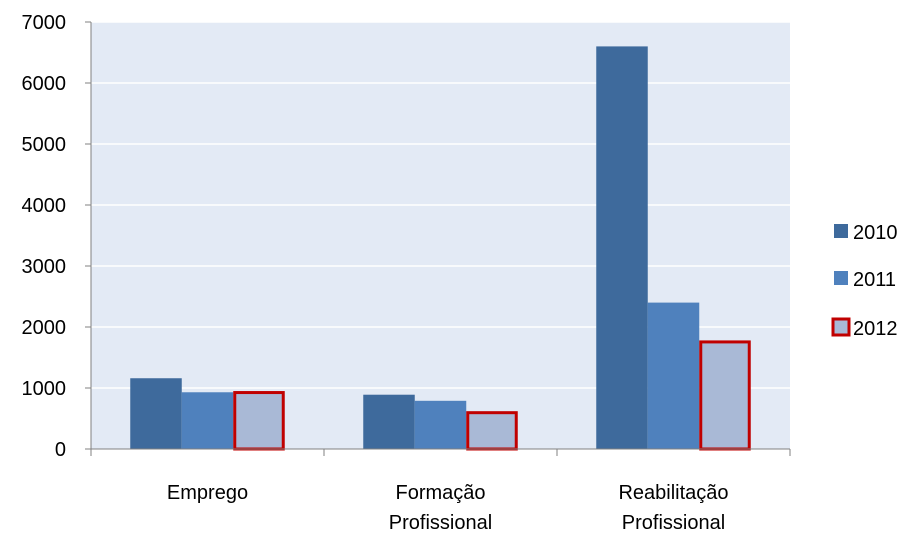 The width and height of the screenshot is (912, 533). Describe the element at coordinates (875, 329) in the screenshot. I see `legend-label: 2012` at that location.